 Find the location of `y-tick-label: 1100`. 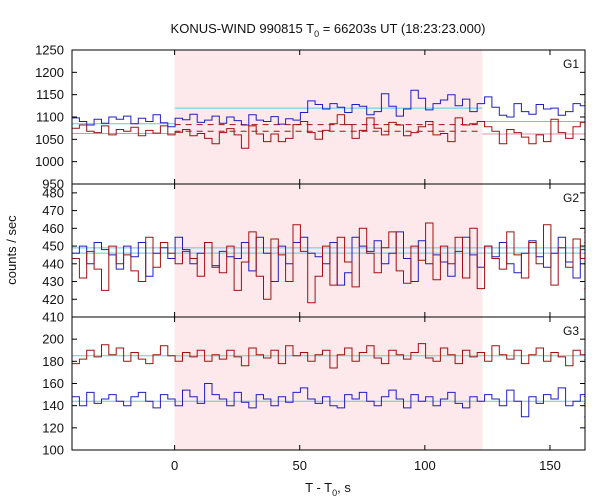

y-tick-label: 1100 is located at coordinates (50, 117).